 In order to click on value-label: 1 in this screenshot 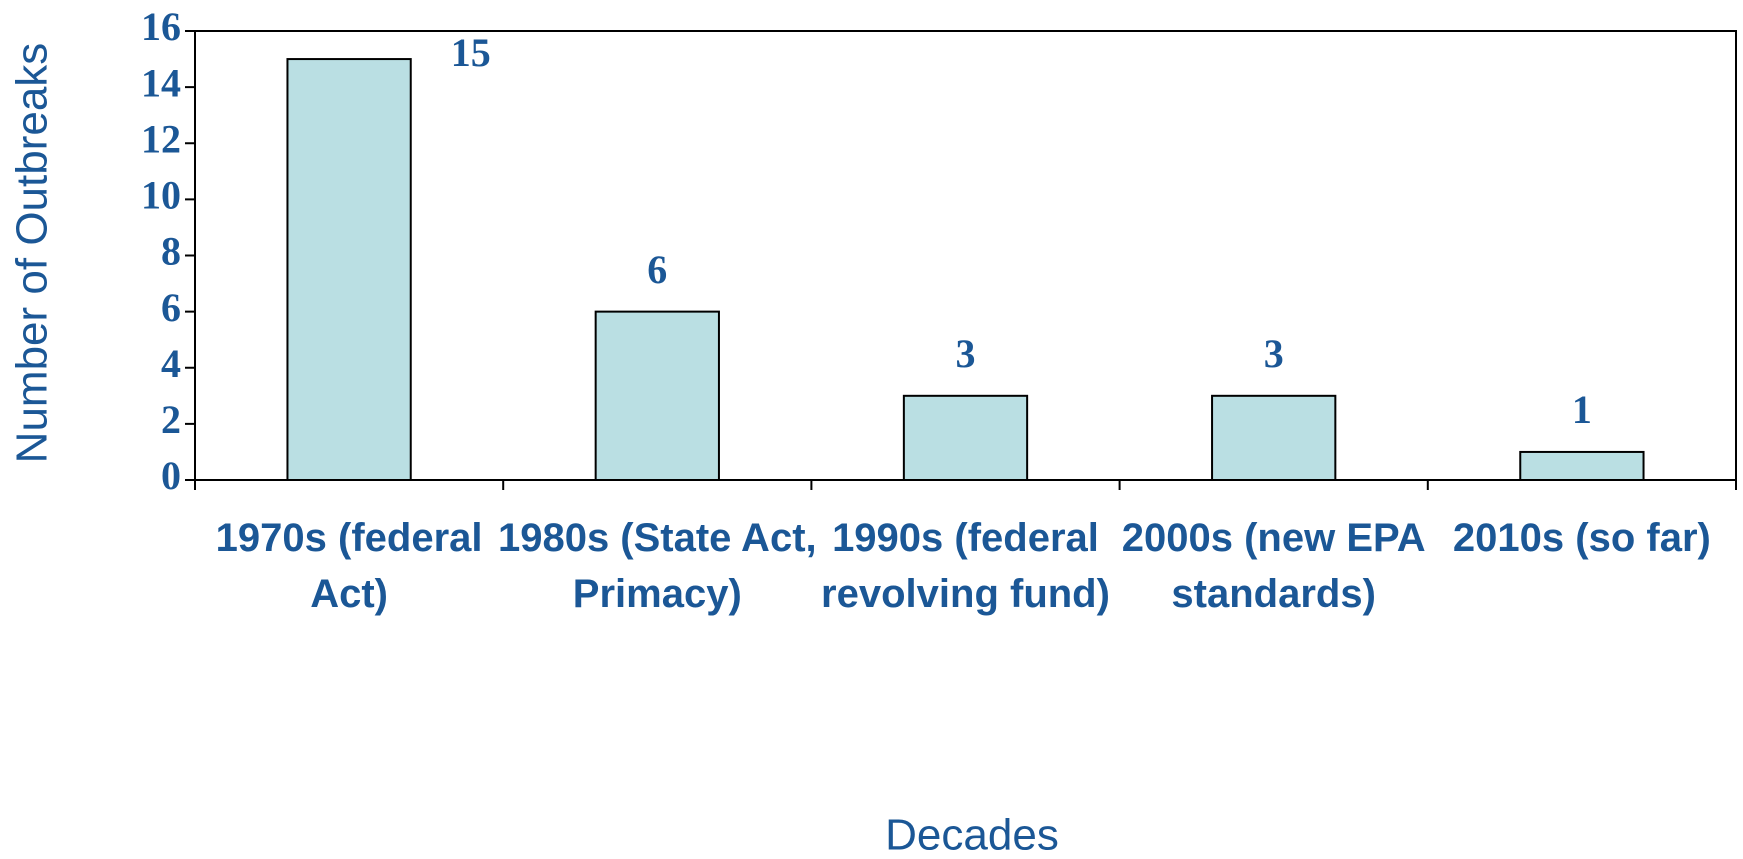, I will do `click(1582, 409)`.